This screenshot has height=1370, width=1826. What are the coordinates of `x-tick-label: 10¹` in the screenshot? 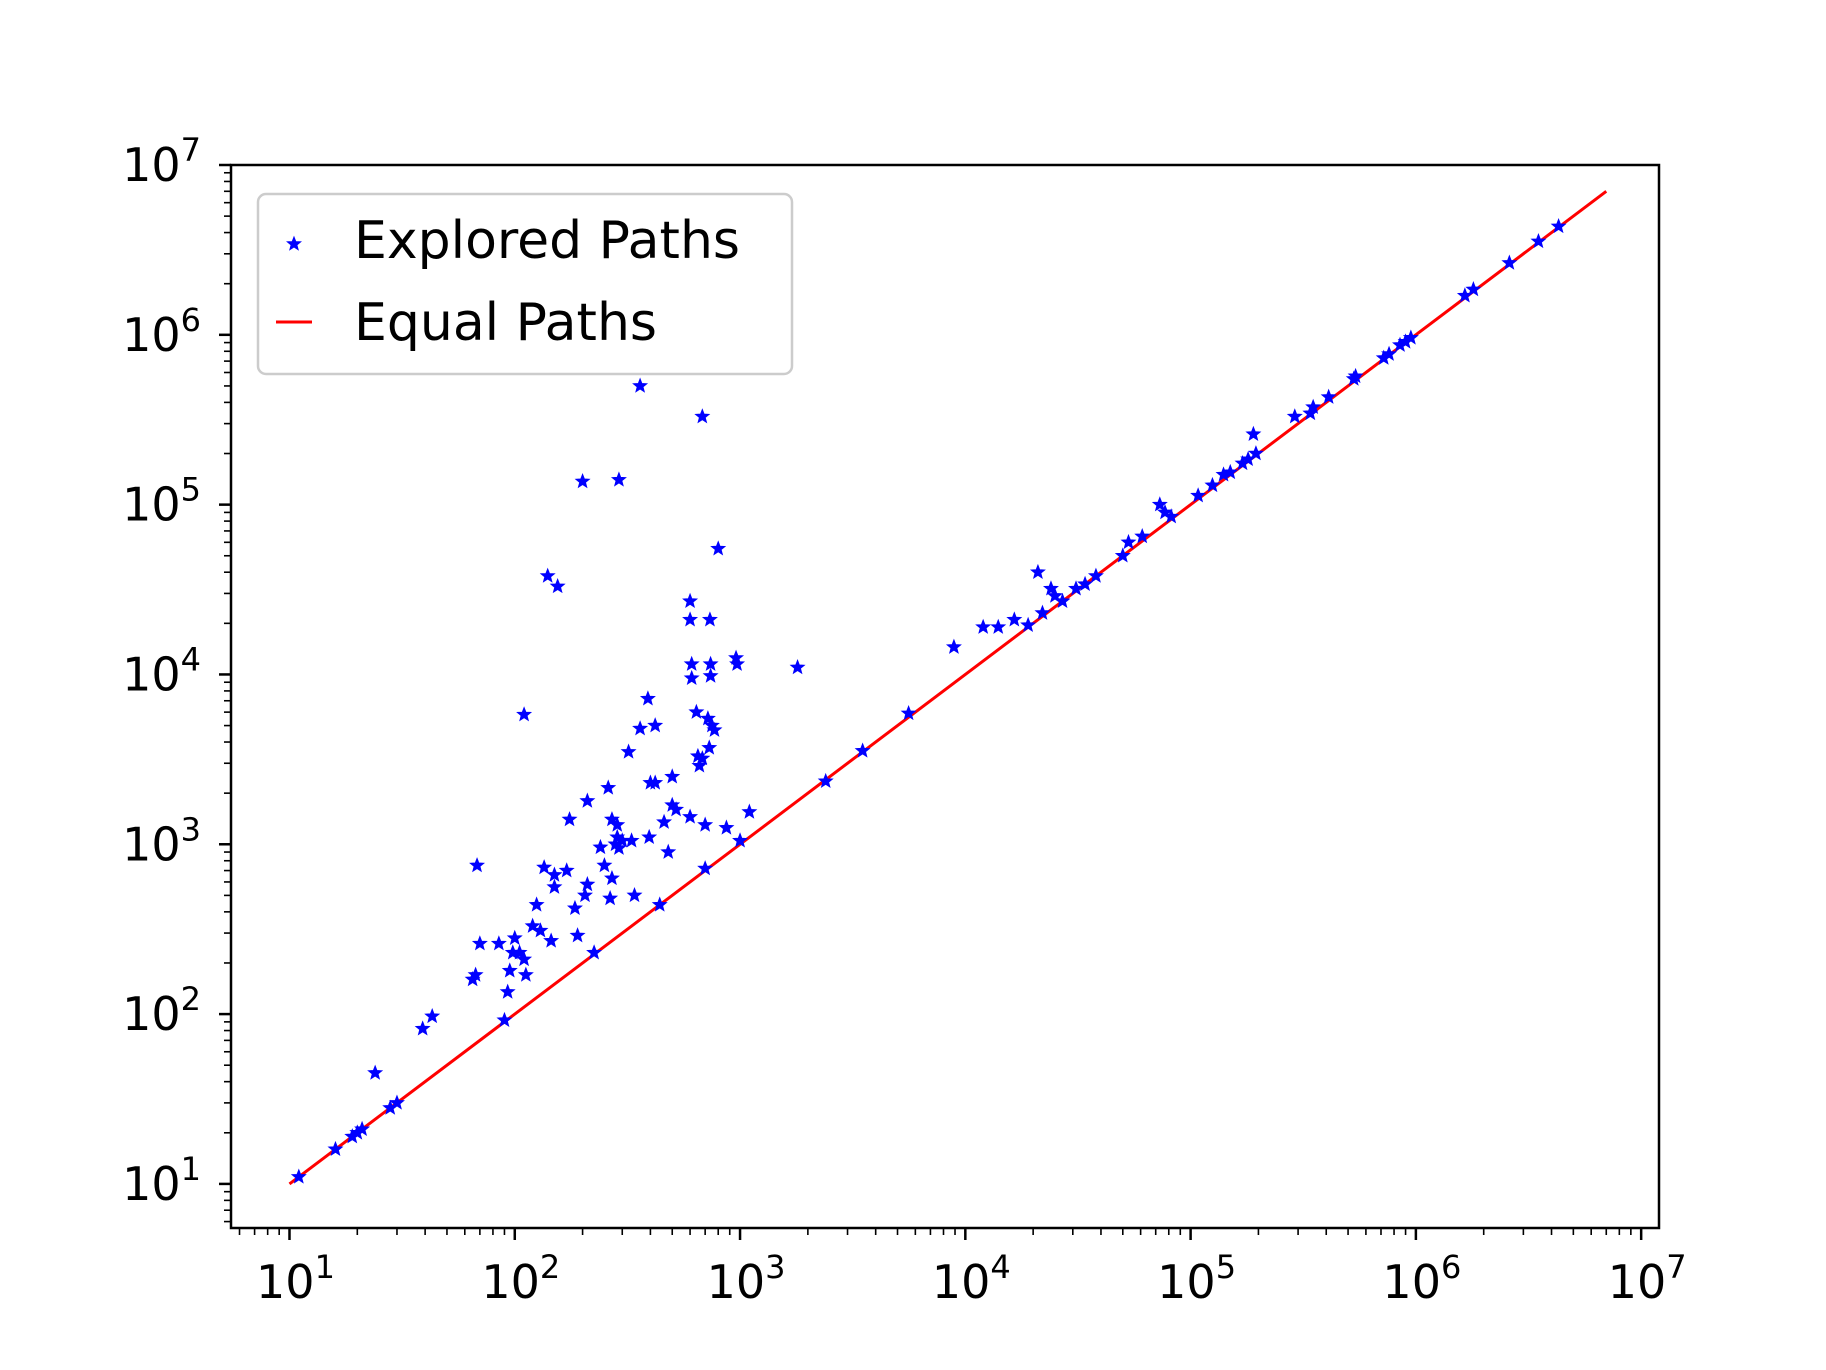 It's located at (295, 1278).